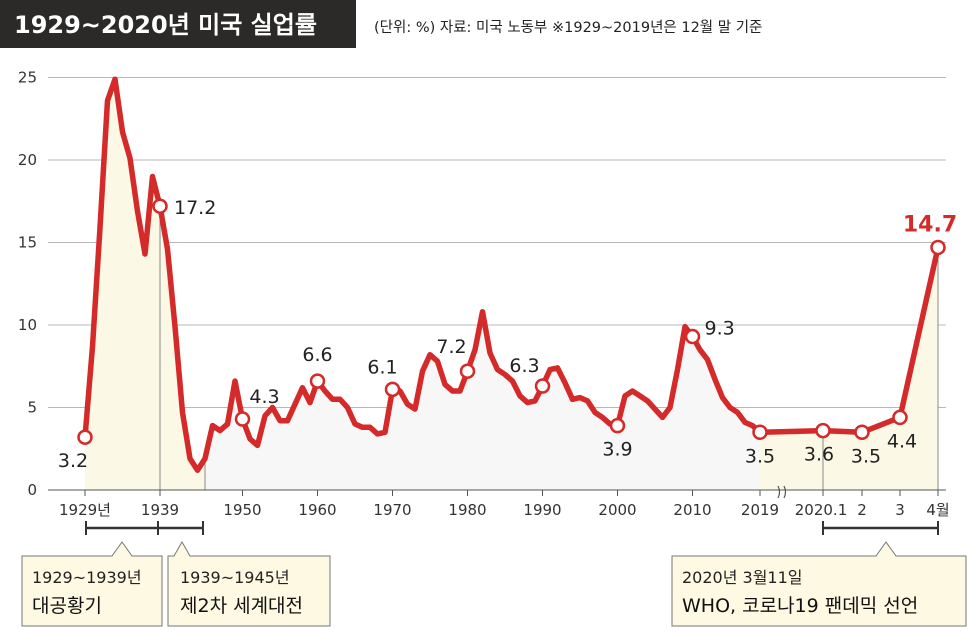 Image resolution: width=970 pixels, height=634 pixels. I want to click on data-label: 4.3, so click(264, 397).